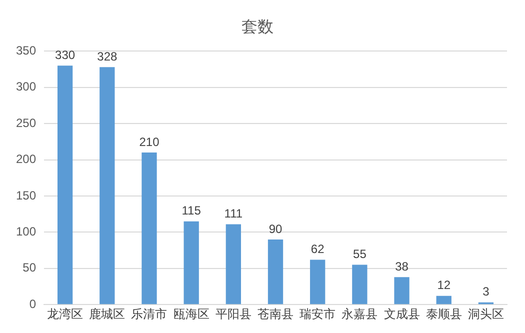 This screenshot has width=525, height=333. What do you see at coordinates (32, 303) in the screenshot?
I see `y-tick-label: 0` at bounding box center [32, 303].